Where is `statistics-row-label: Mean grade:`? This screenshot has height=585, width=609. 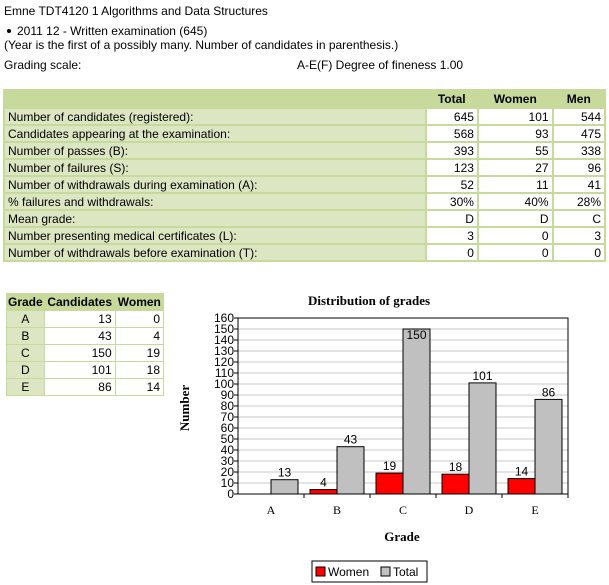 statistics-row-label: Mean grade: is located at coordinates (215, 218).